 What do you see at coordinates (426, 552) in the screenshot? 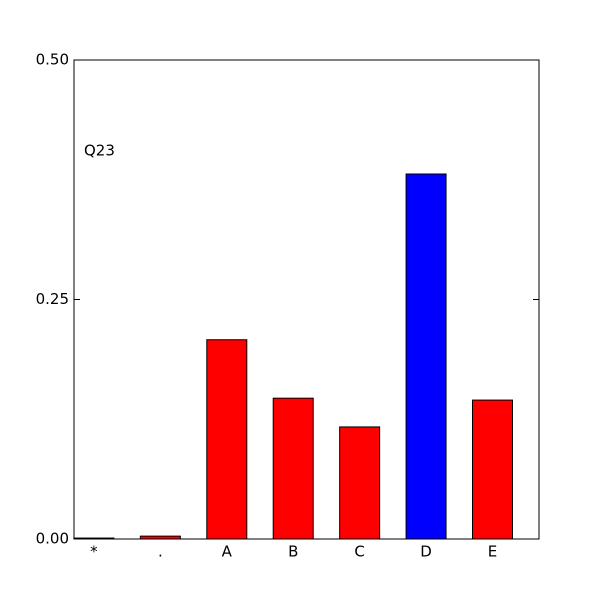
I see `x-tick-label: D` at bounding box center [426, 552].